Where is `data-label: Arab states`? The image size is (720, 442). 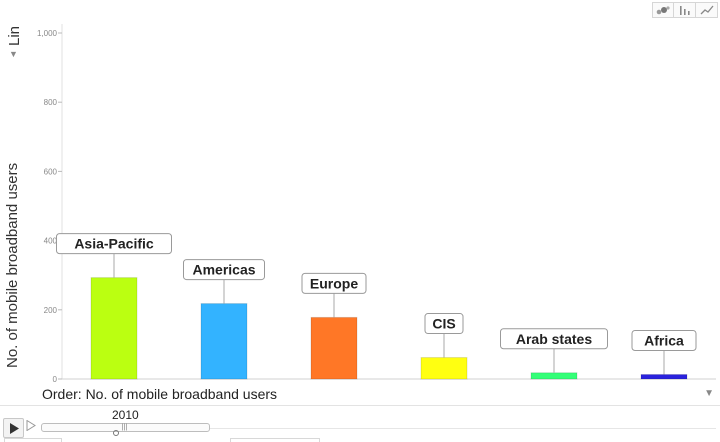 data-label: Arab states is located at coordinates (554, 339).